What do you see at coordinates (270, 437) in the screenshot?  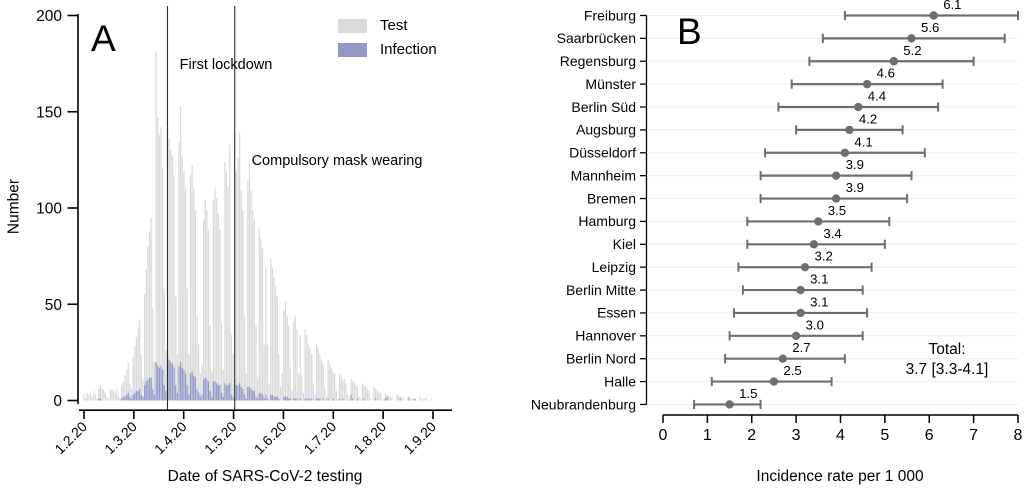 I see `svg-text: 1.6.20` at bounding box center [270, 437].